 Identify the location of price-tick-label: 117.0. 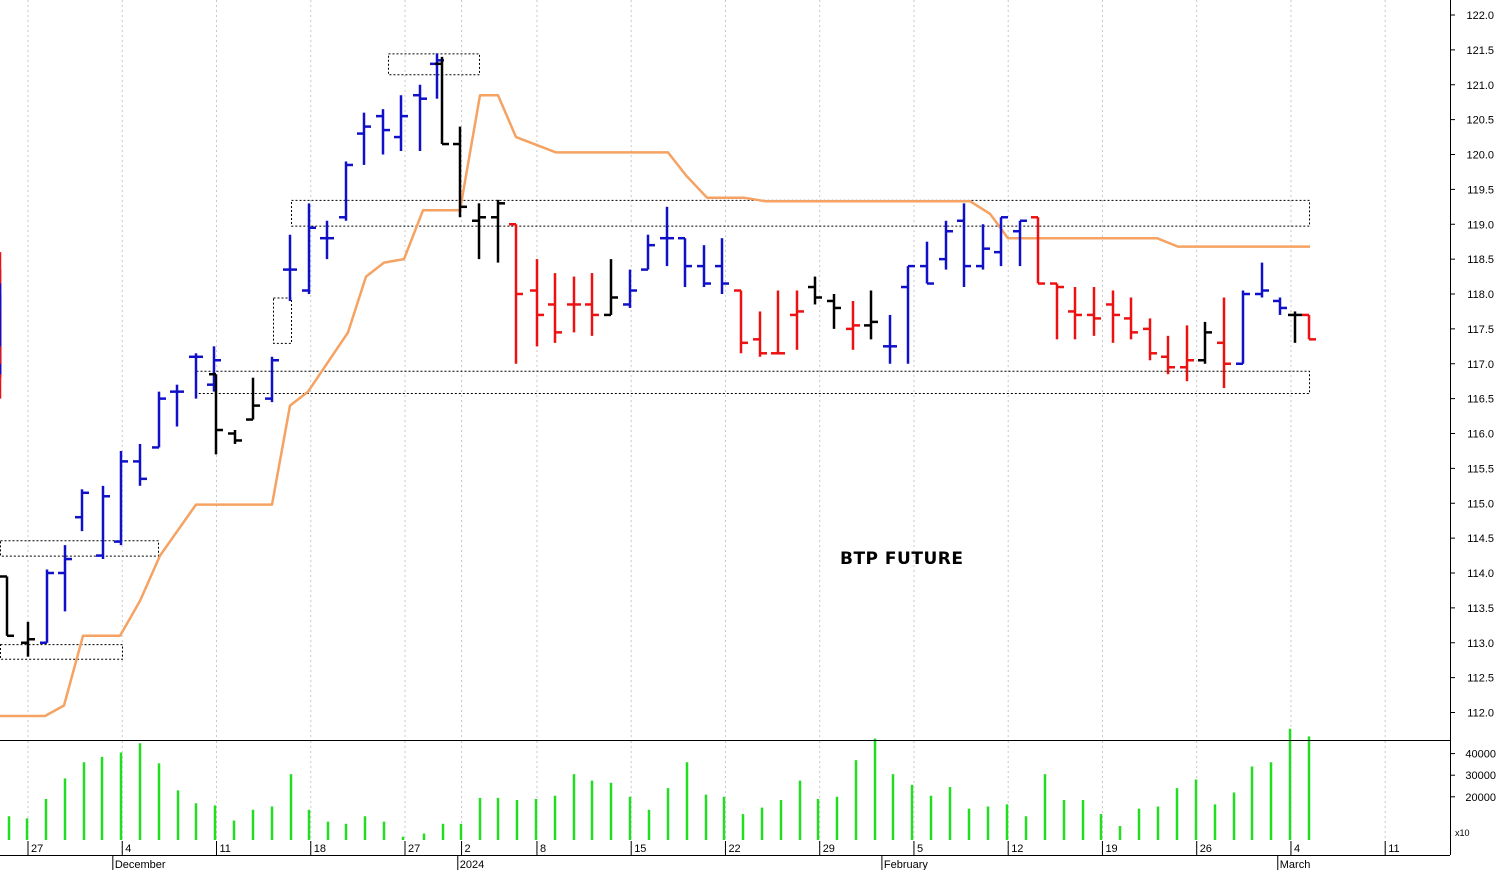
(1480, 365).